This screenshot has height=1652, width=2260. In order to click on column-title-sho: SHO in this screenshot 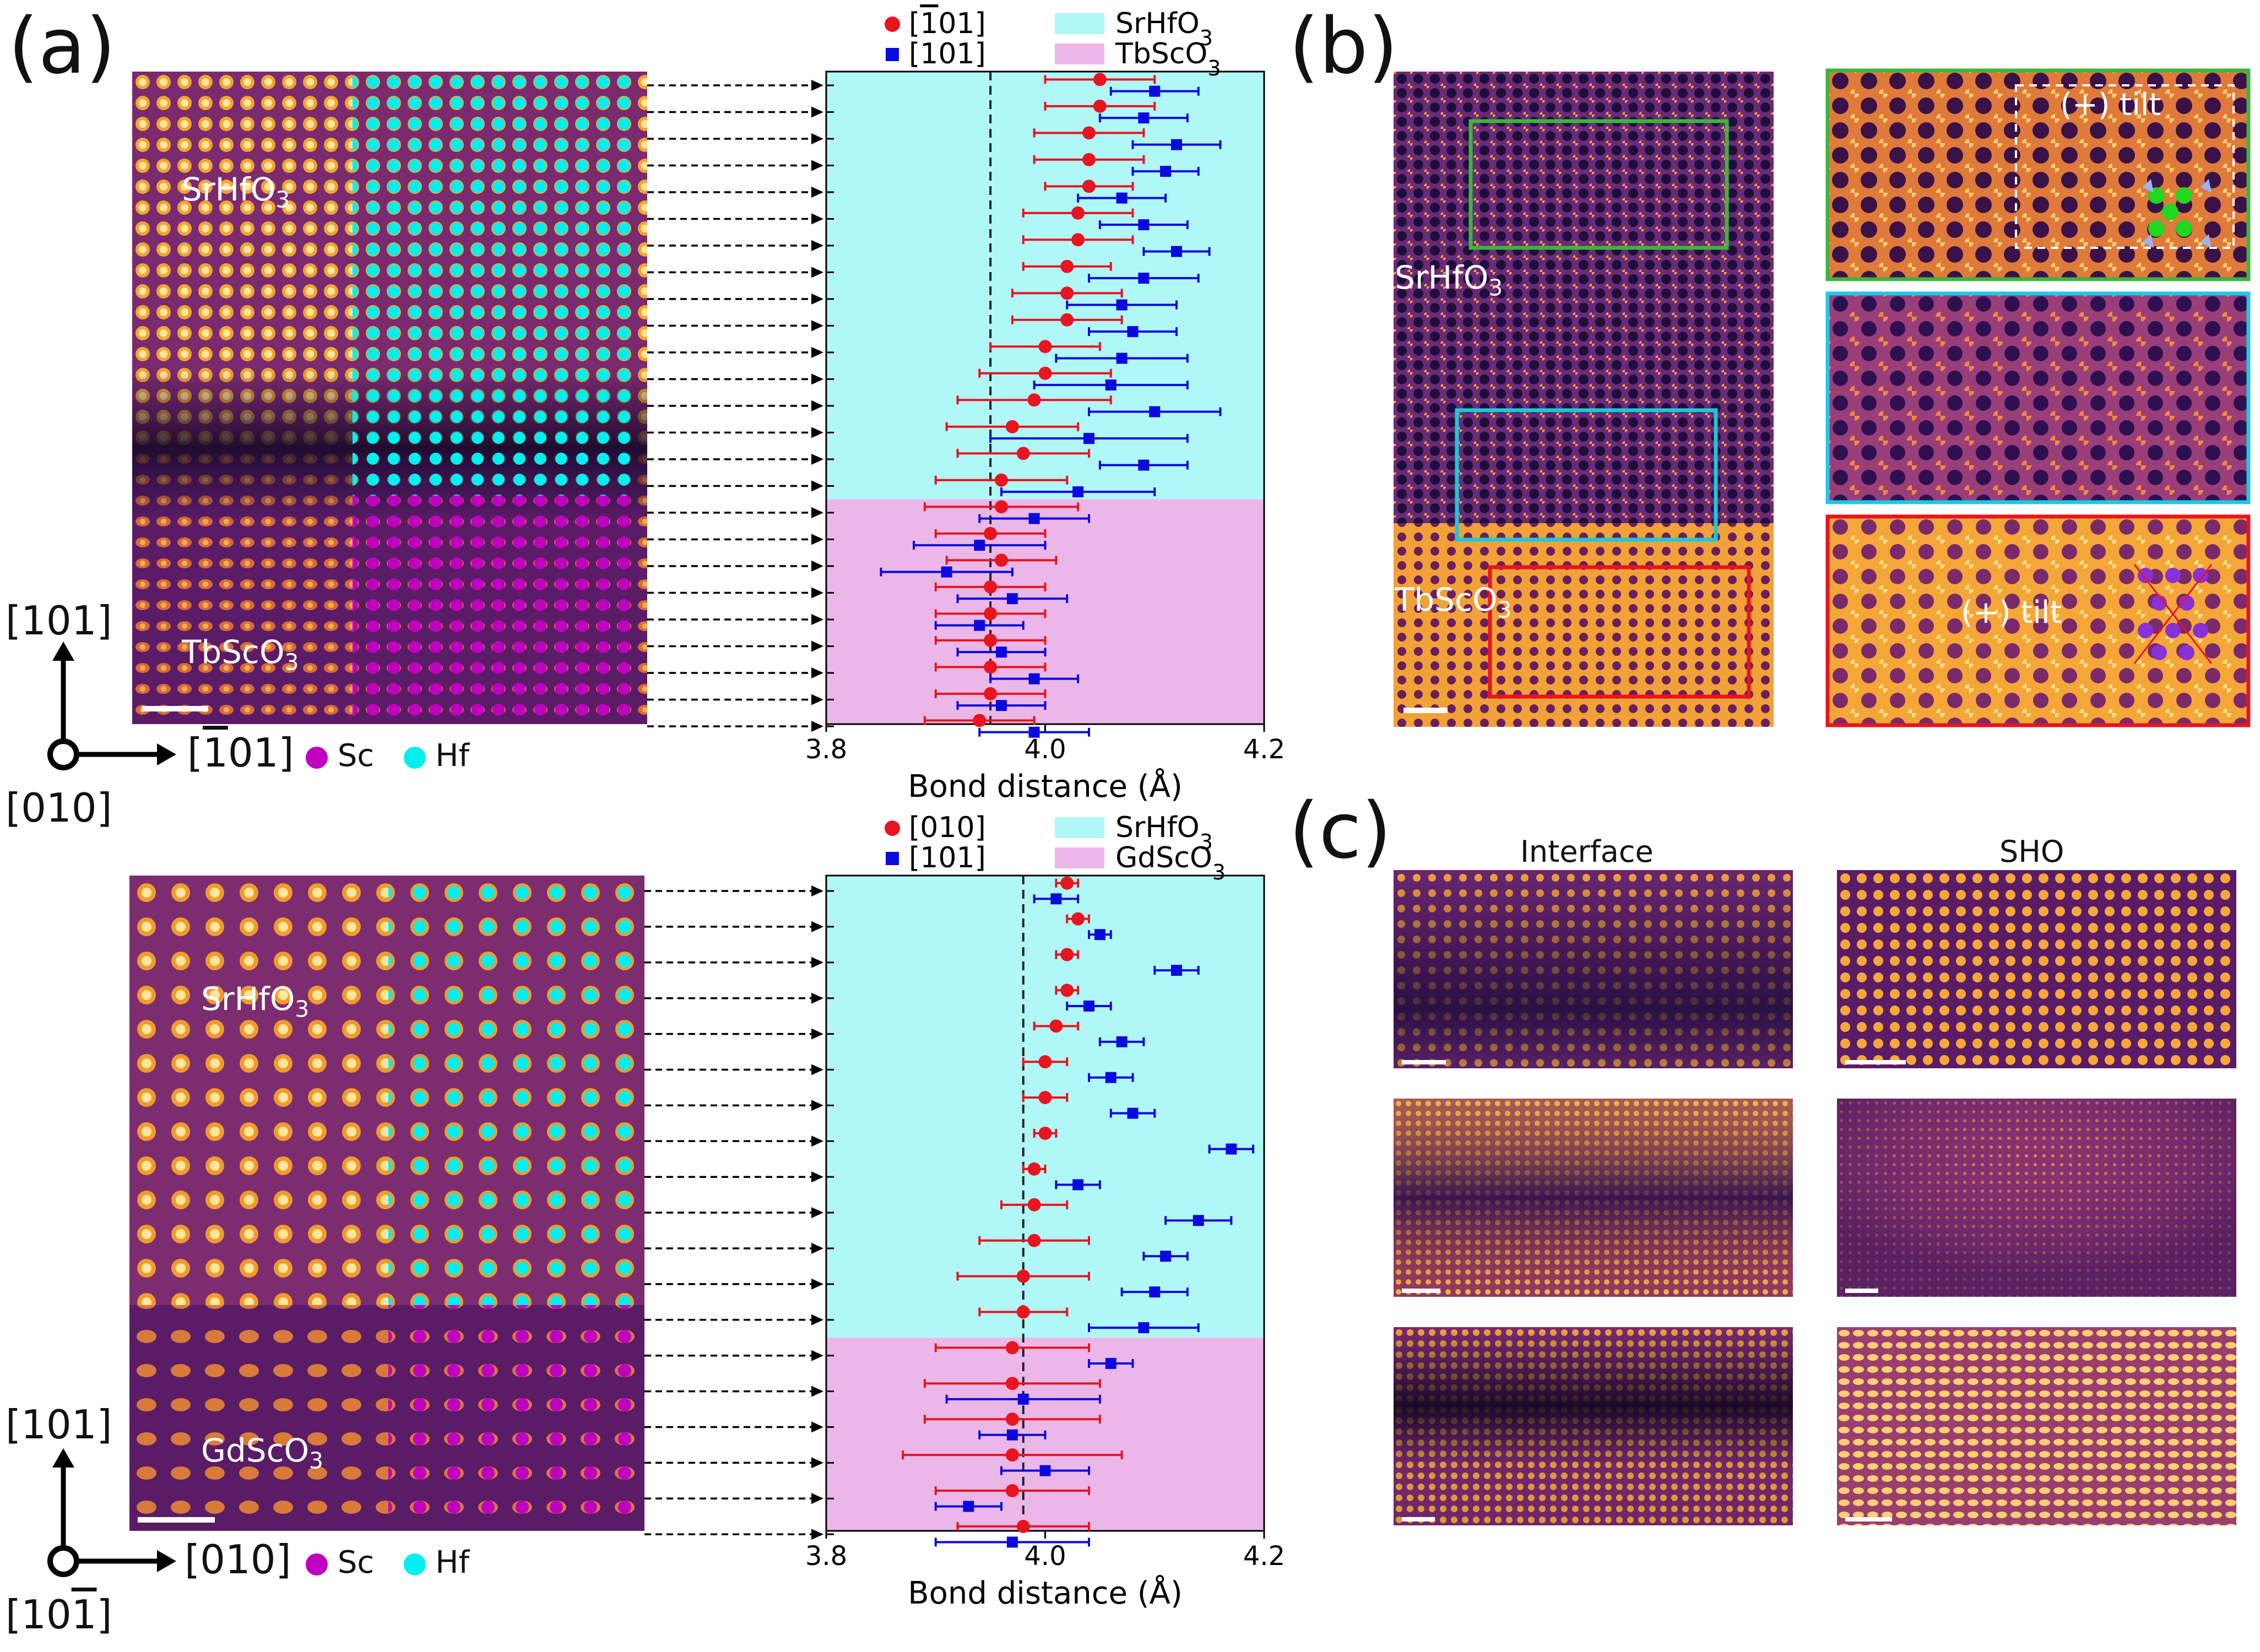, I will do `click(2031, 851)`.